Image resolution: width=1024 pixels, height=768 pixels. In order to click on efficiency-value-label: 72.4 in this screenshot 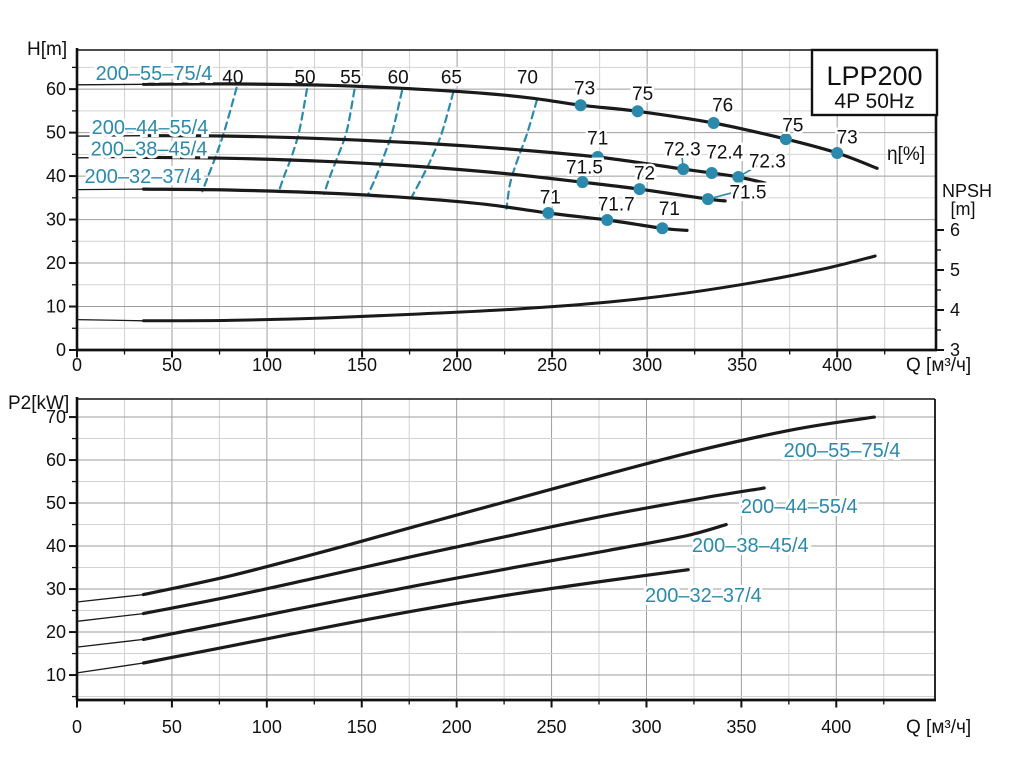, I will do `click(724, 153)`.